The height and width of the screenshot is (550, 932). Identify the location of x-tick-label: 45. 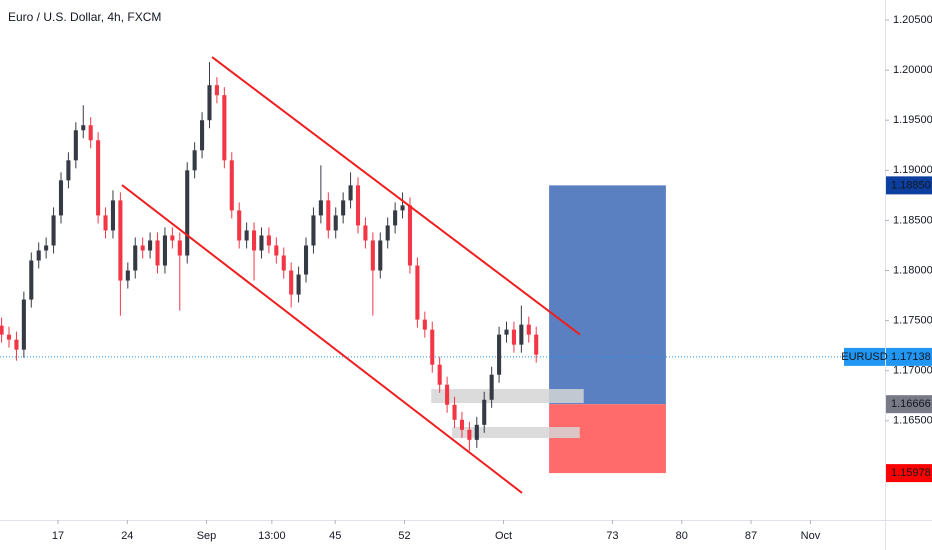
(335, 536).